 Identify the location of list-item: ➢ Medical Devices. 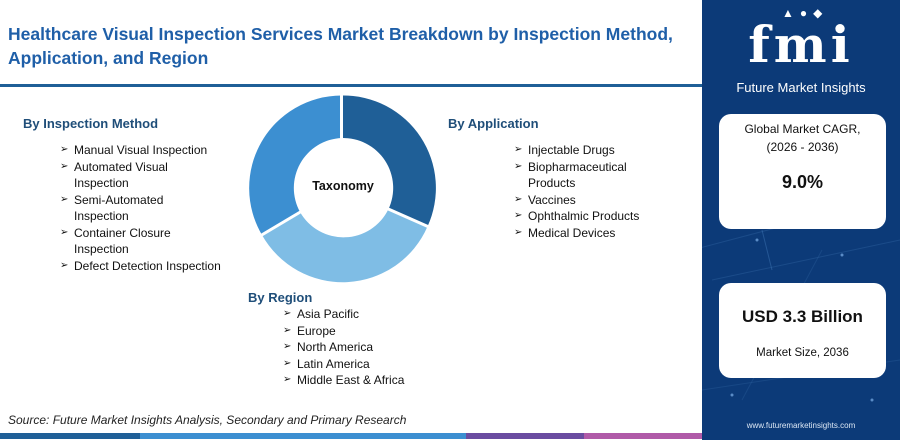
(604, 233).